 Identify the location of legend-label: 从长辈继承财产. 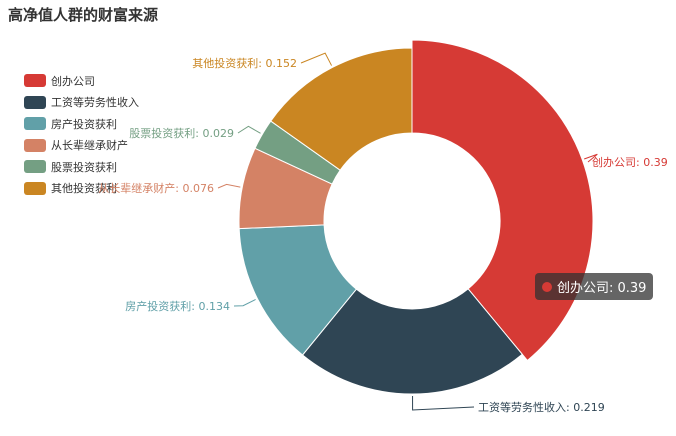
(89, 146).